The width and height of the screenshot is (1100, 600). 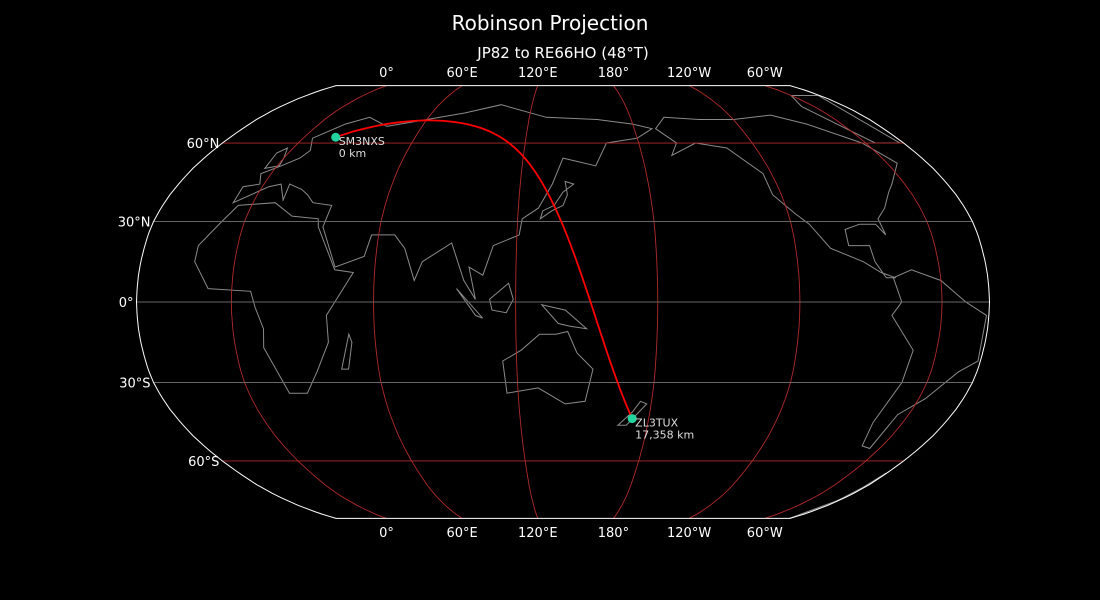 I want to click on lon-label-bottom: 180°, so click(x=613, y=533).